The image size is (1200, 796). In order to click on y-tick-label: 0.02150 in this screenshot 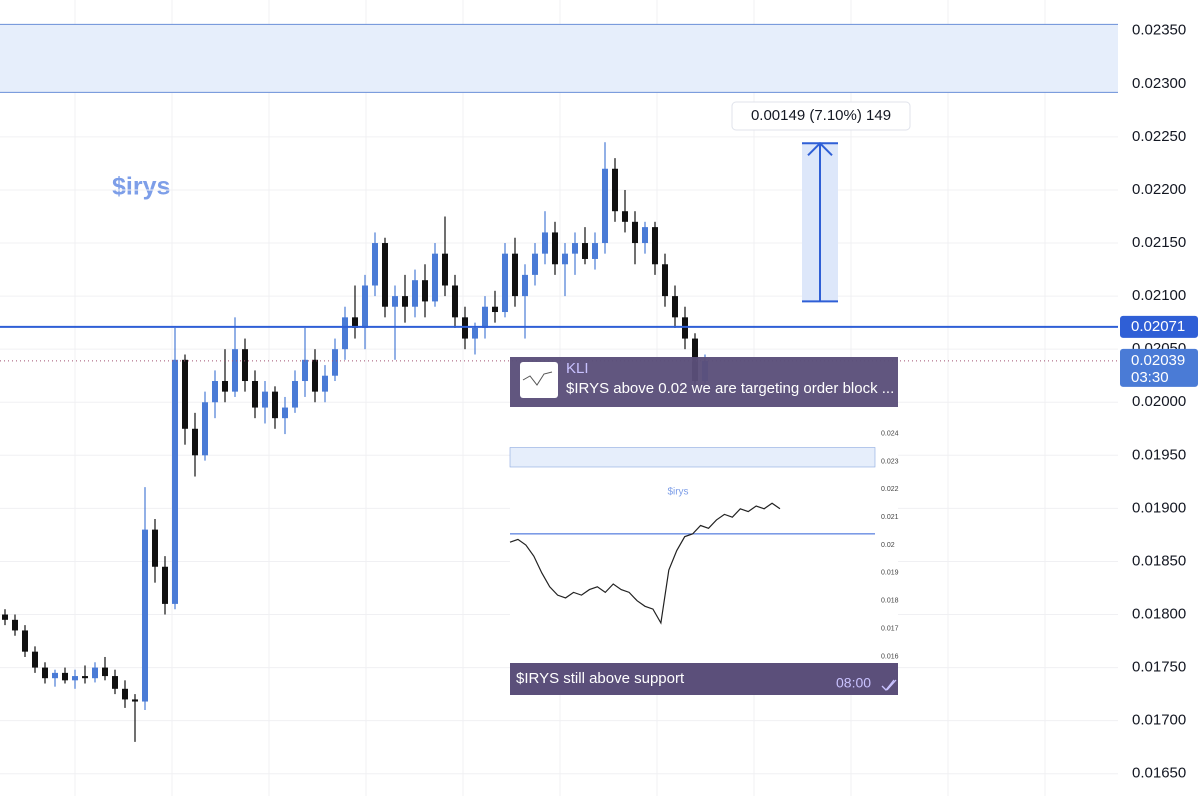, I will do `click(1159, 242)`.